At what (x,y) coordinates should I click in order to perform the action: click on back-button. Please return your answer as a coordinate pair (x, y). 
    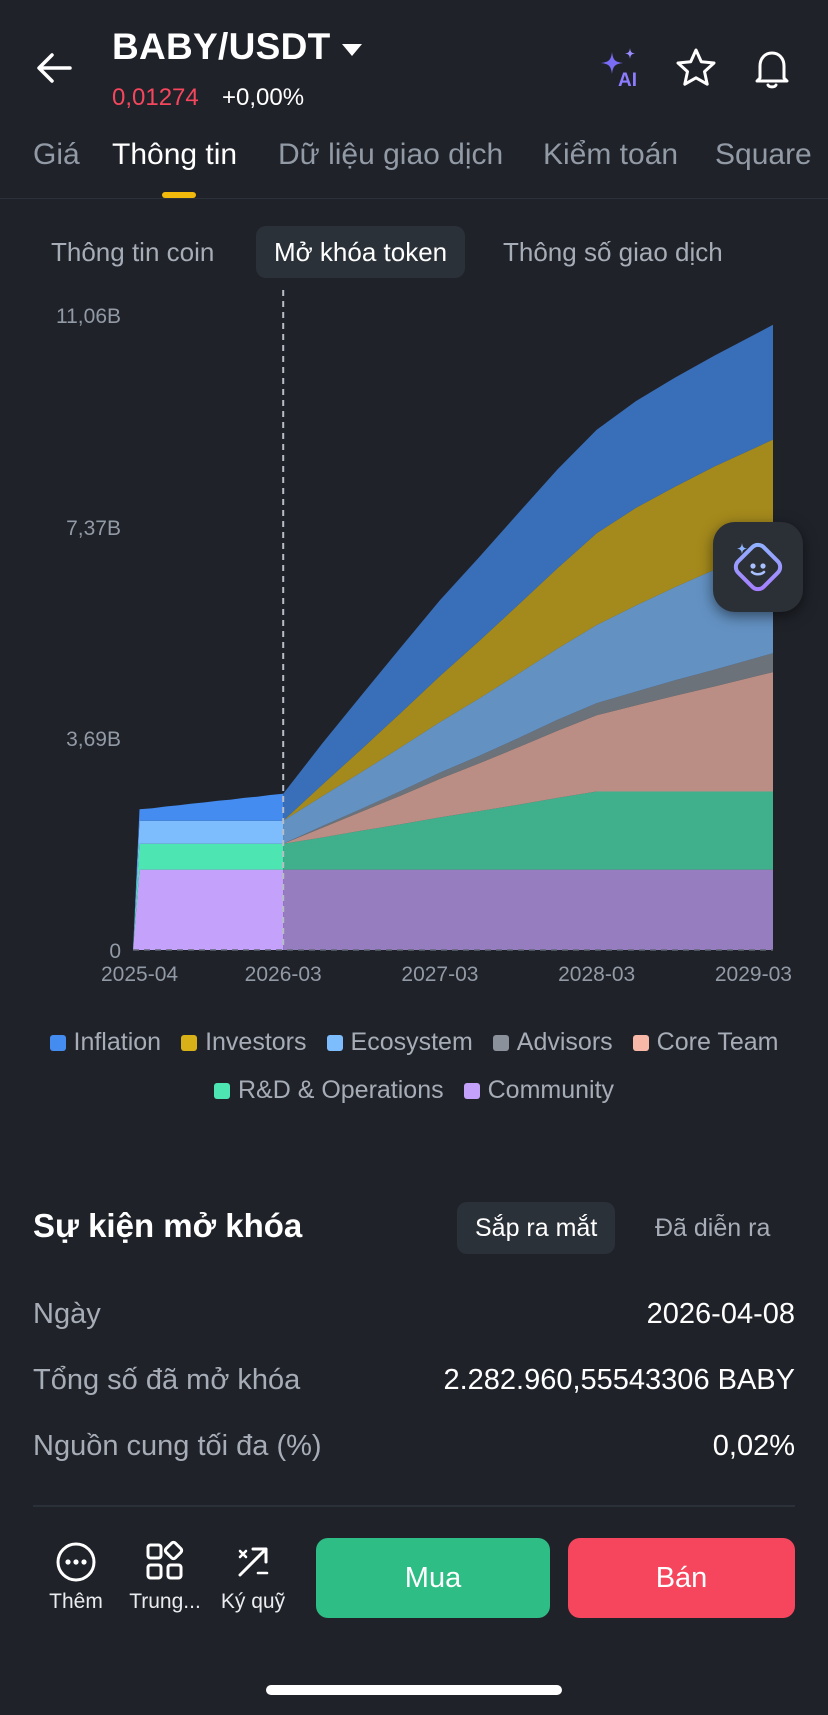
    Looking at the image, I should click on (56, 68).